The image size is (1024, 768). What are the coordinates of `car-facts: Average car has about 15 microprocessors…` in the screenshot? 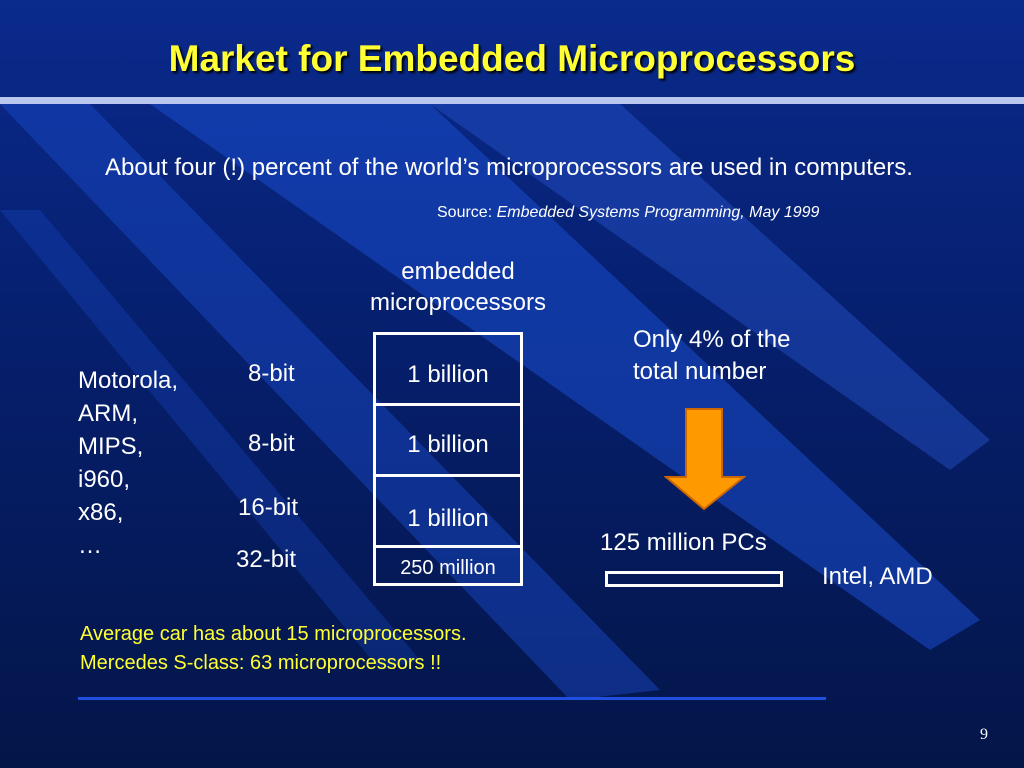 It's located at (273, 649).